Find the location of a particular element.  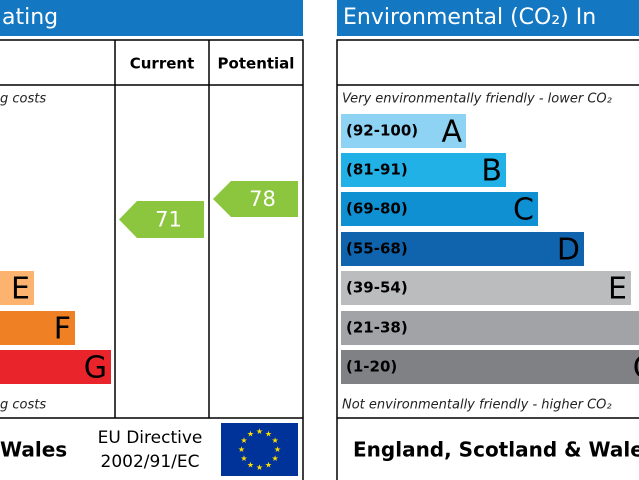

flag-bg is located at coordinates (259, 449).